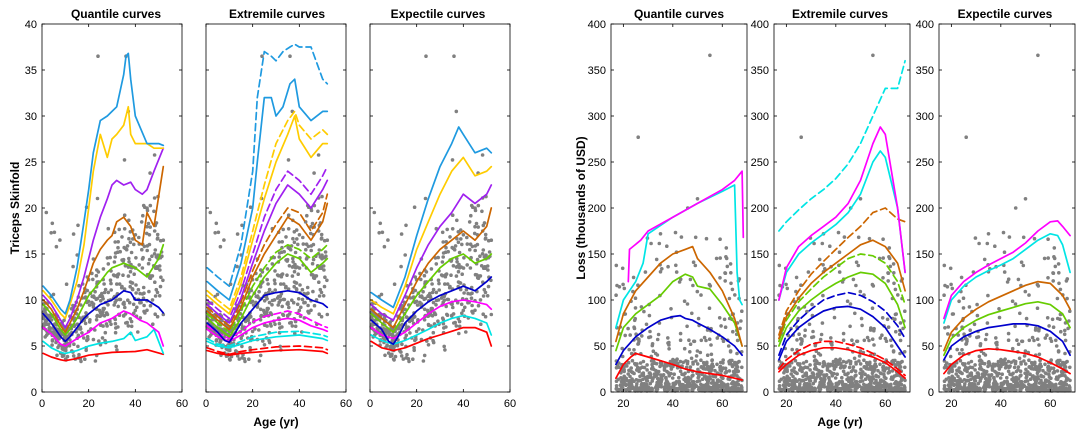 This screenshot has width=1078, height=430. What do you see at coordinates (15, 208) in the screenshot?
I see `y-axis-label: Triceps Skinfold` at bounding box center [15, 208].